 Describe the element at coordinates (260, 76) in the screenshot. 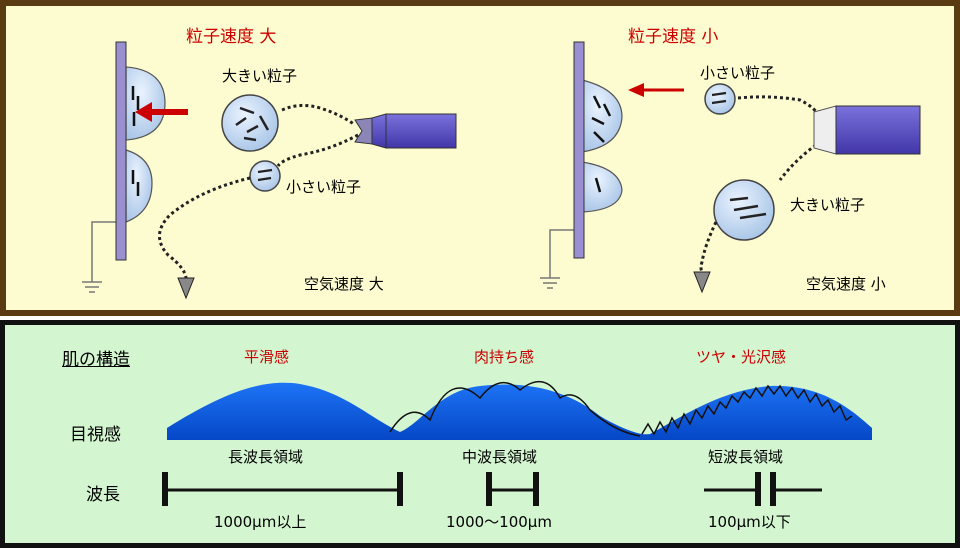

I see `left-large-particle-label: 大きい粒子` at that location.